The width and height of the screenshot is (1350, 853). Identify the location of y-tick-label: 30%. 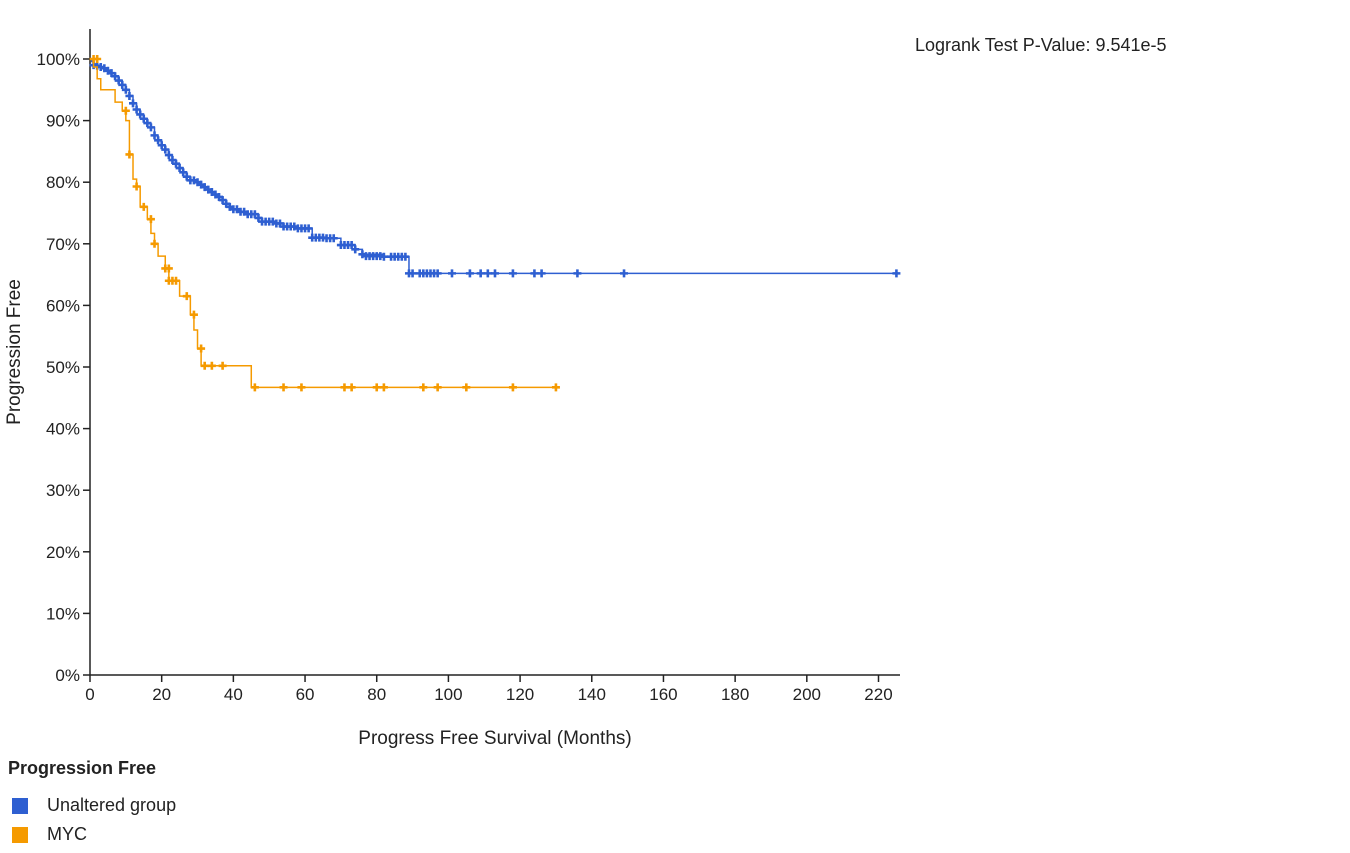
(63, 490).